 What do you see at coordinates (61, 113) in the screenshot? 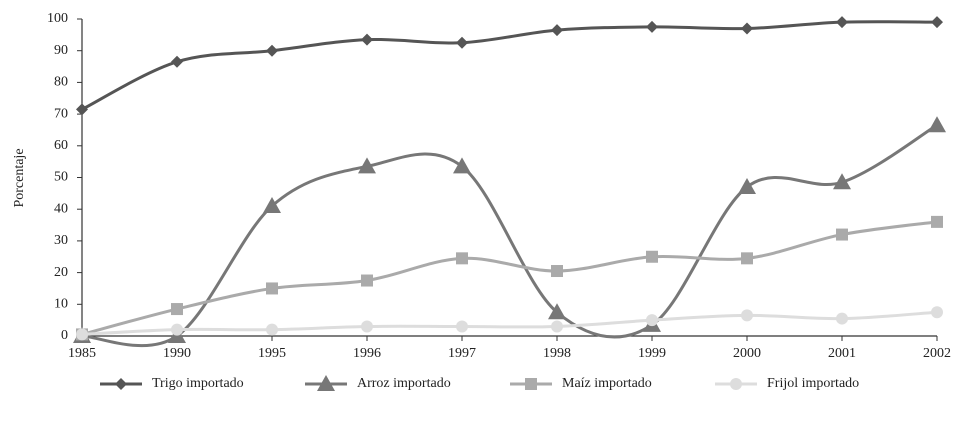
I see `y-tick-label: 70` at bounding box center [61, 113].